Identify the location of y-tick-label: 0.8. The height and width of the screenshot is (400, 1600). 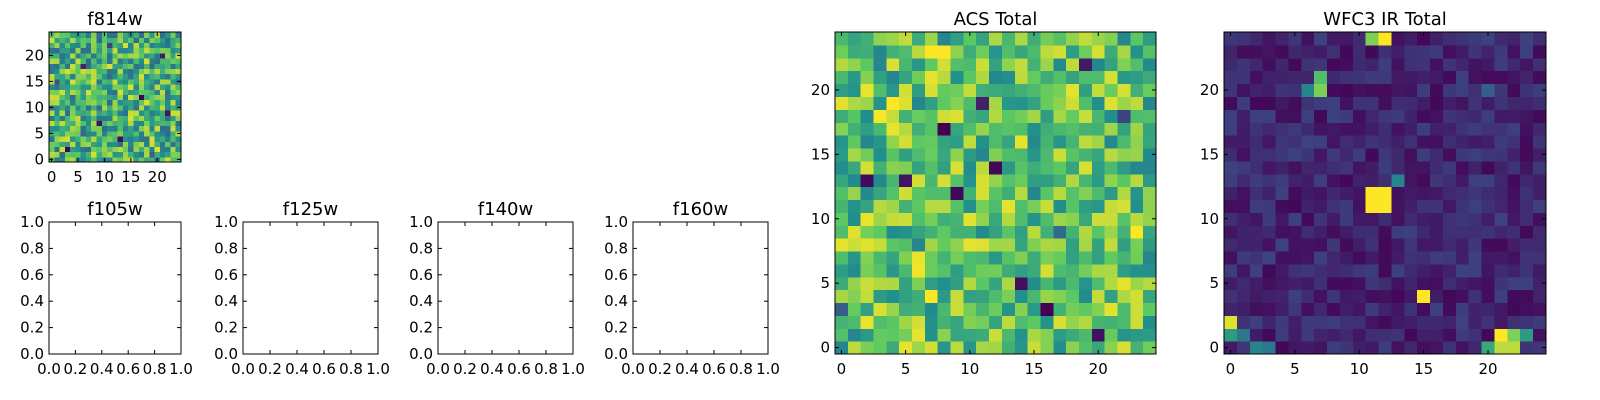
(226, 248).